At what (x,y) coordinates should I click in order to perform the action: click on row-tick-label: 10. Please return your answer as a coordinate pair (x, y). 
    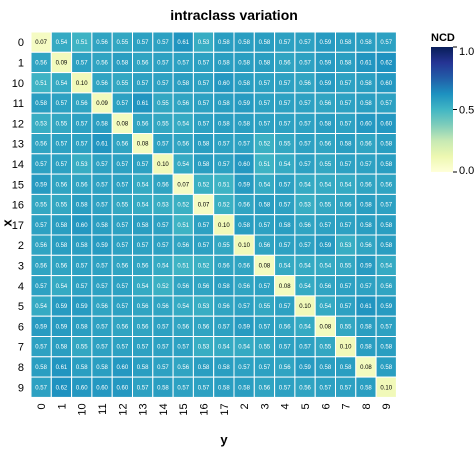
    Looking at the image, I should click on (18, 84).